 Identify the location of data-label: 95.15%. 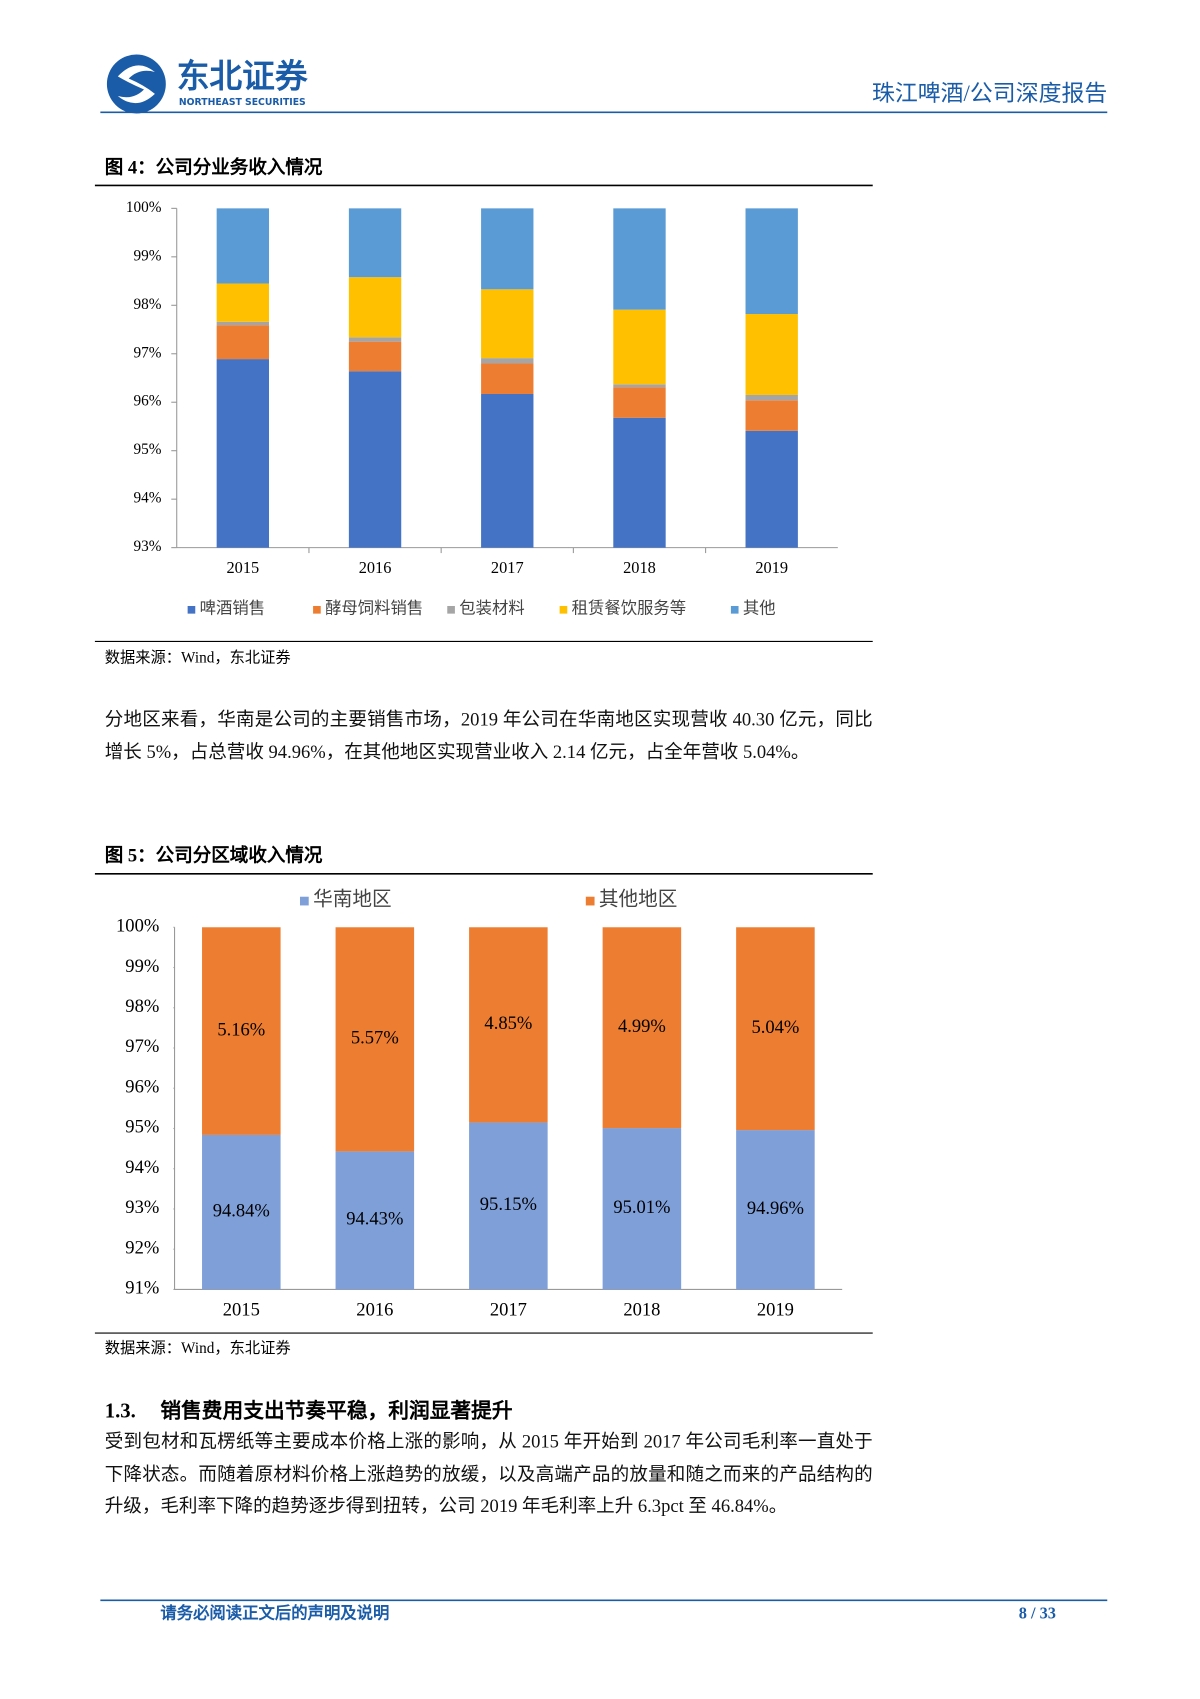
(508, 1204).